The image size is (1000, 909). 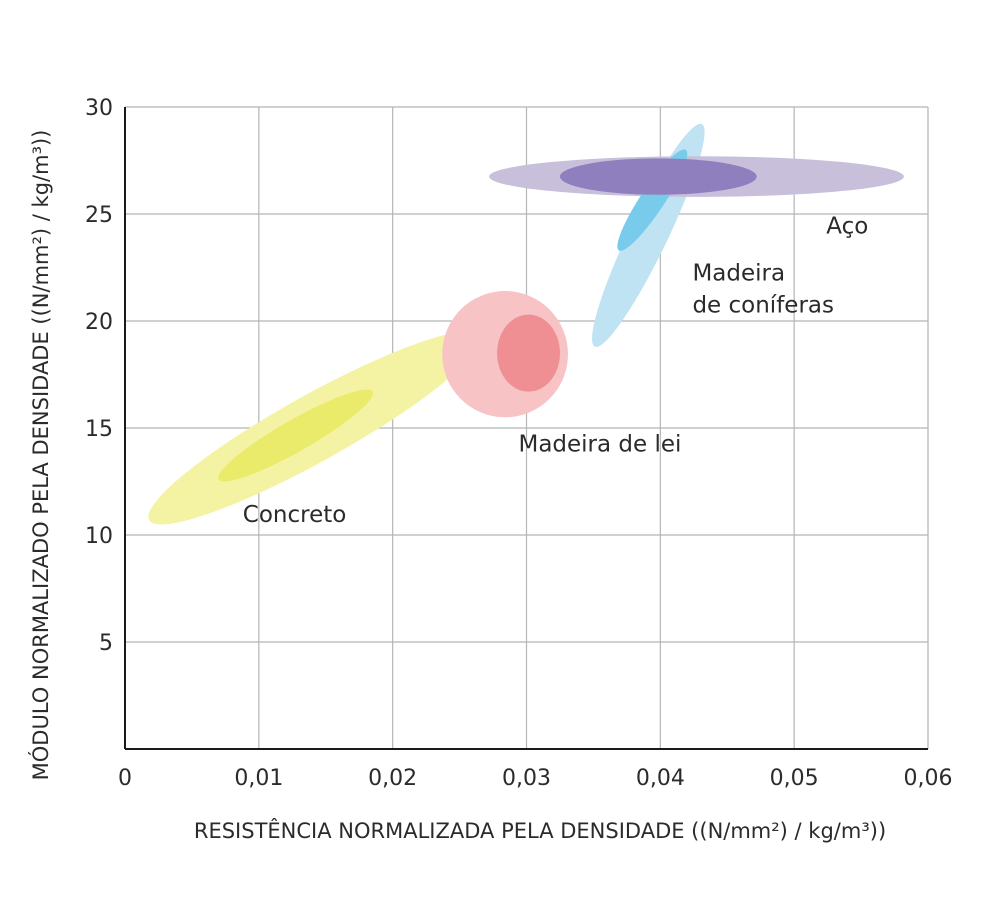 What do you see at coordinates (526, 778) in the screenshot?
I see `x-tick-label: 0,03` at bounding box center [526, 778].